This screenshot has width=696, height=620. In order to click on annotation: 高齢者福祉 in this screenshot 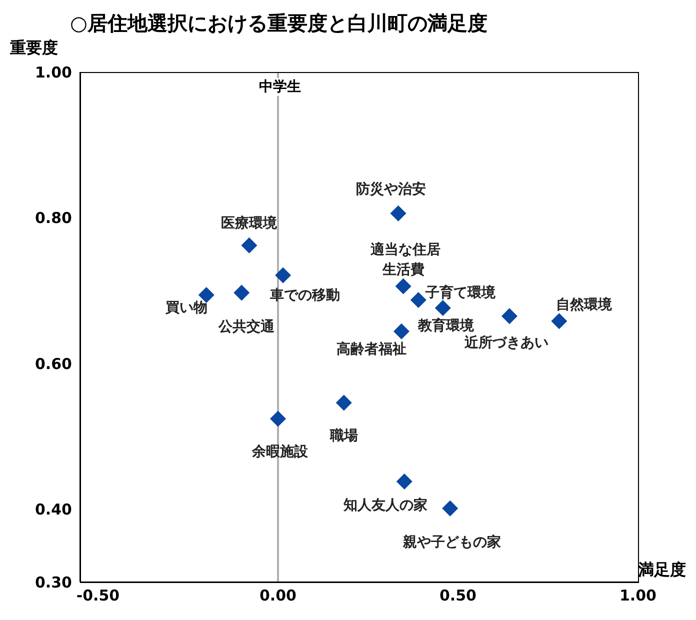, I will do `click(371, 349)`.